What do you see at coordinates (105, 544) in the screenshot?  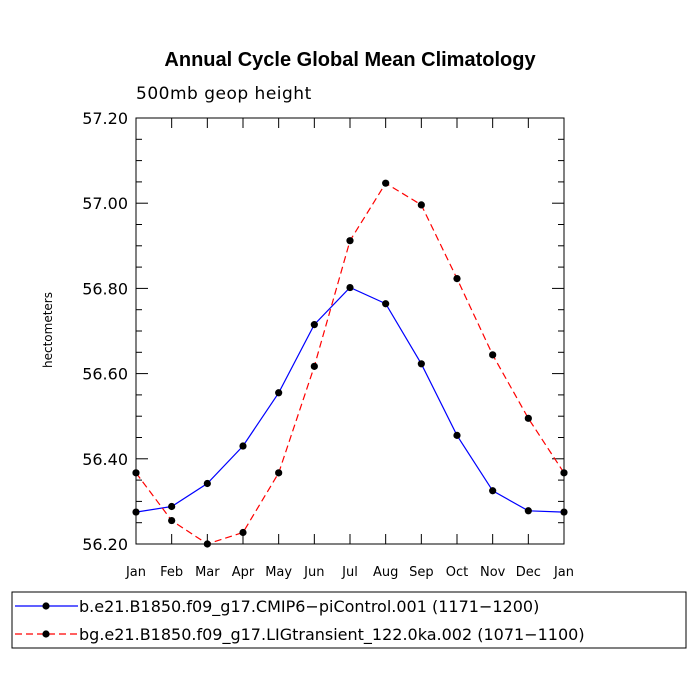 I see `y-tick-label: 56.20` at bounding box center [105, 544].